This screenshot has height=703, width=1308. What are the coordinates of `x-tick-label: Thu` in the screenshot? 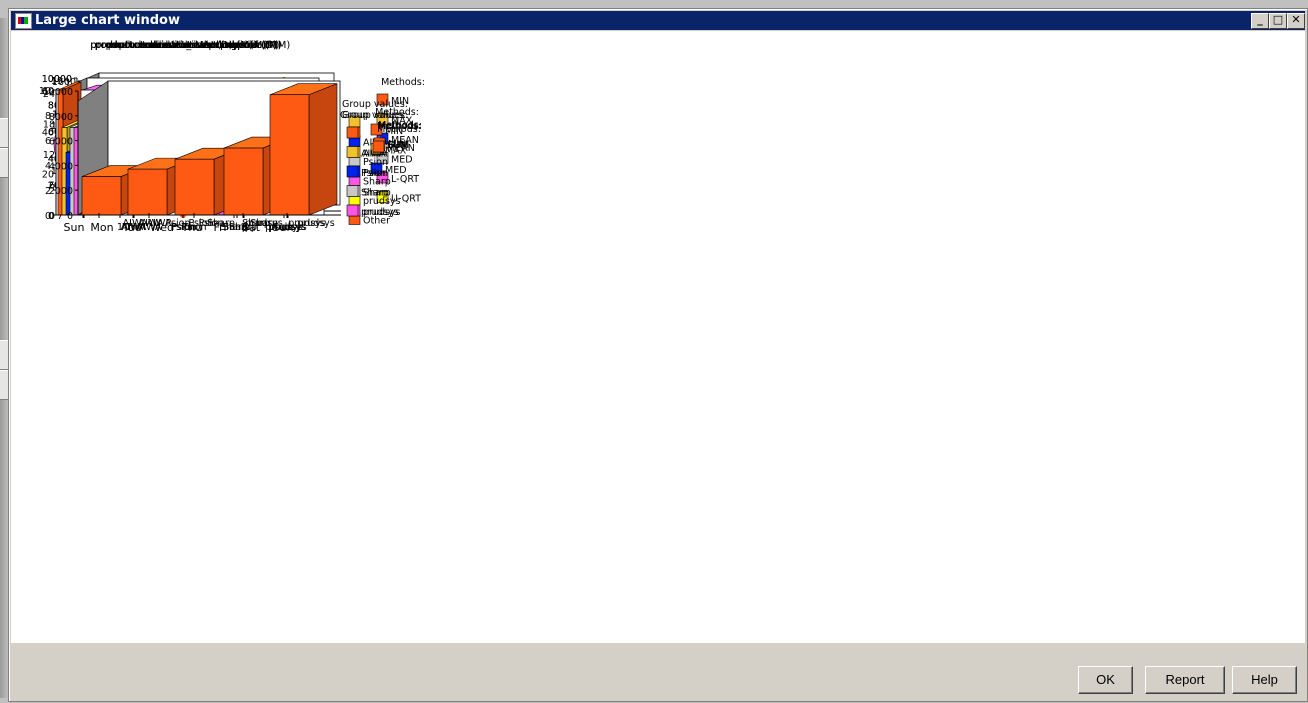 It's located at (192, 227).